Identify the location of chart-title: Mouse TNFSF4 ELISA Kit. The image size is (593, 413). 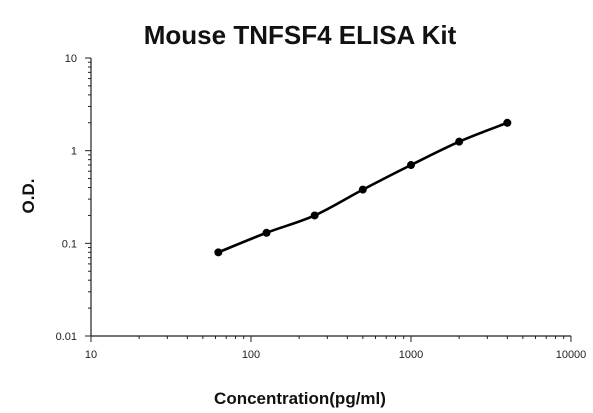
(300, 35).